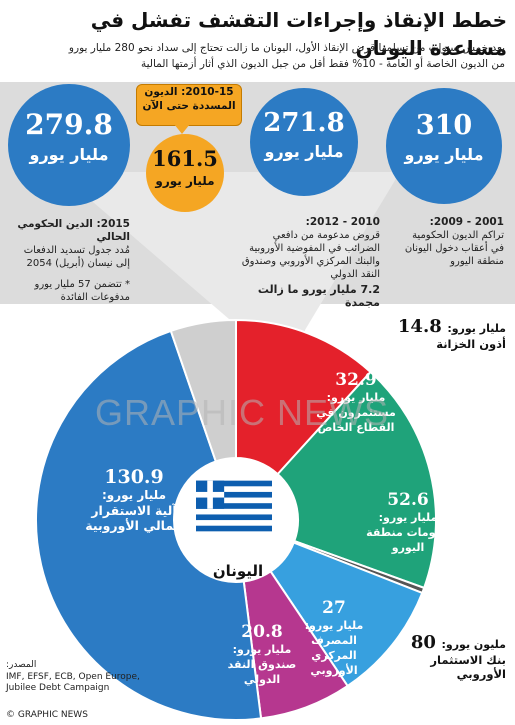 The width and height of the screenshot is (515, 725). I want to click on bubble-2001-2009: 310 مليار يورو, so click(444, 146).